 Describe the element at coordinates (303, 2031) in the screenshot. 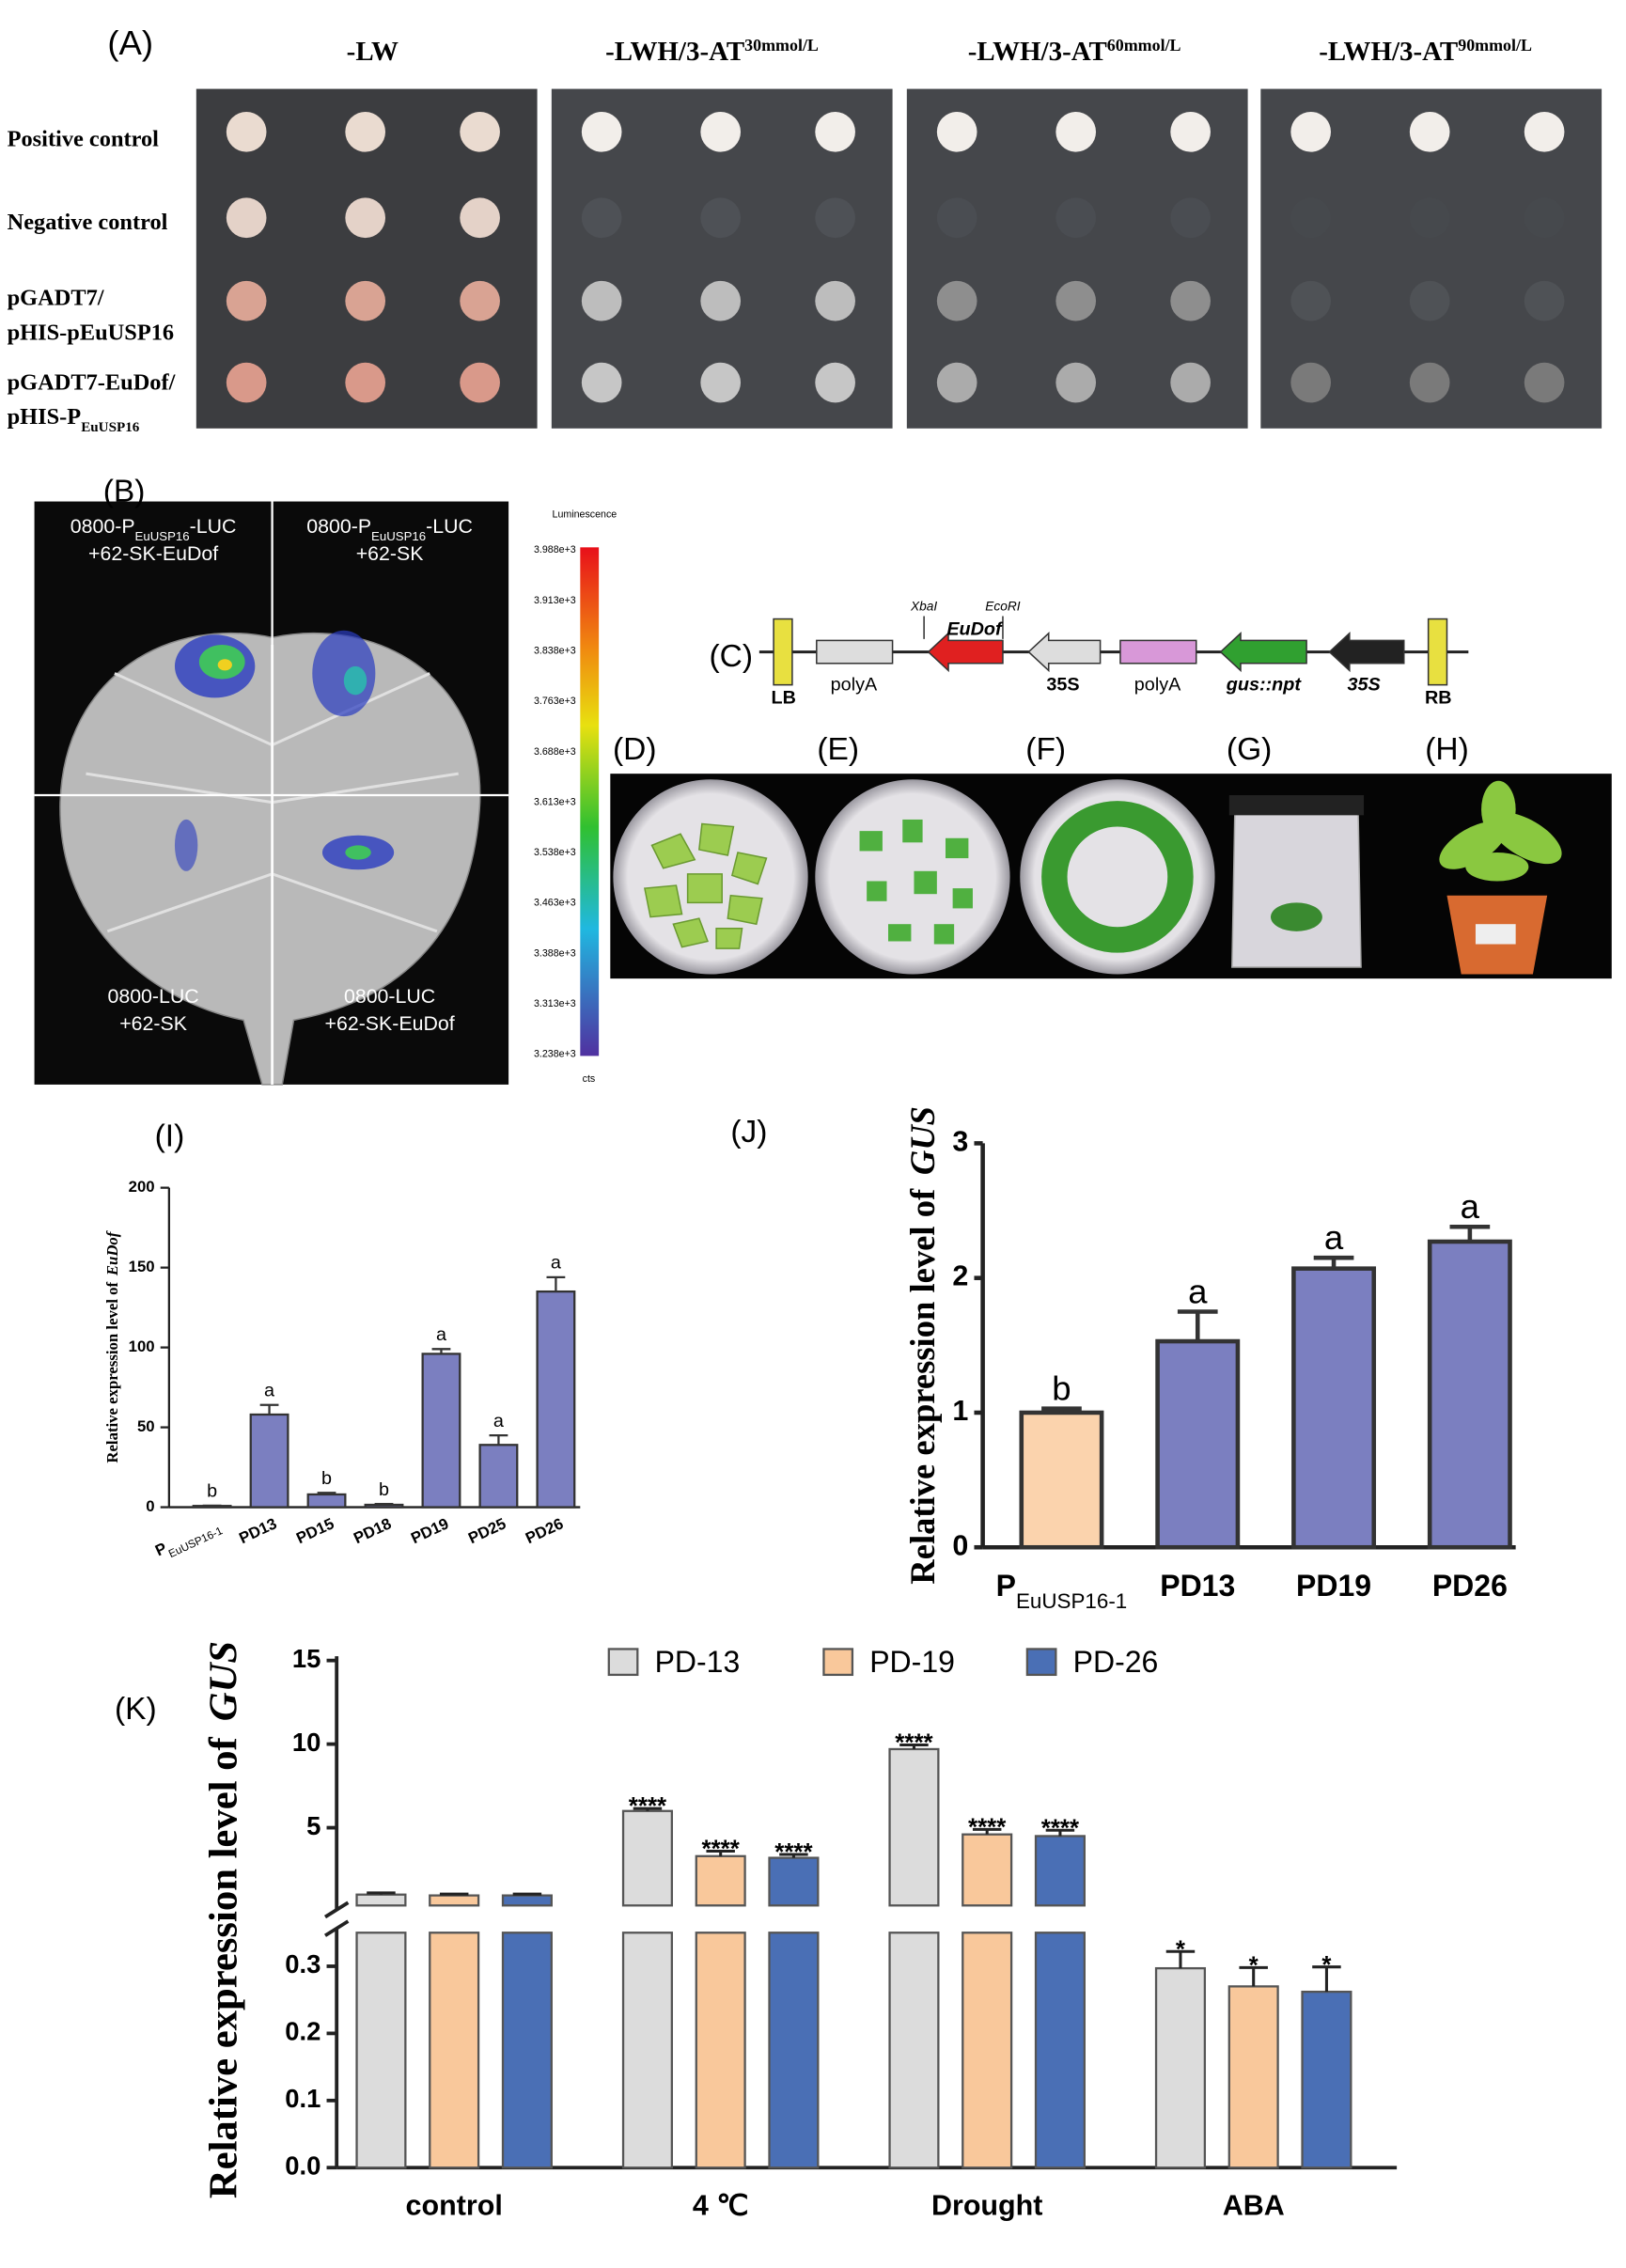

I see `y-tick-label: 0.2` at that location.